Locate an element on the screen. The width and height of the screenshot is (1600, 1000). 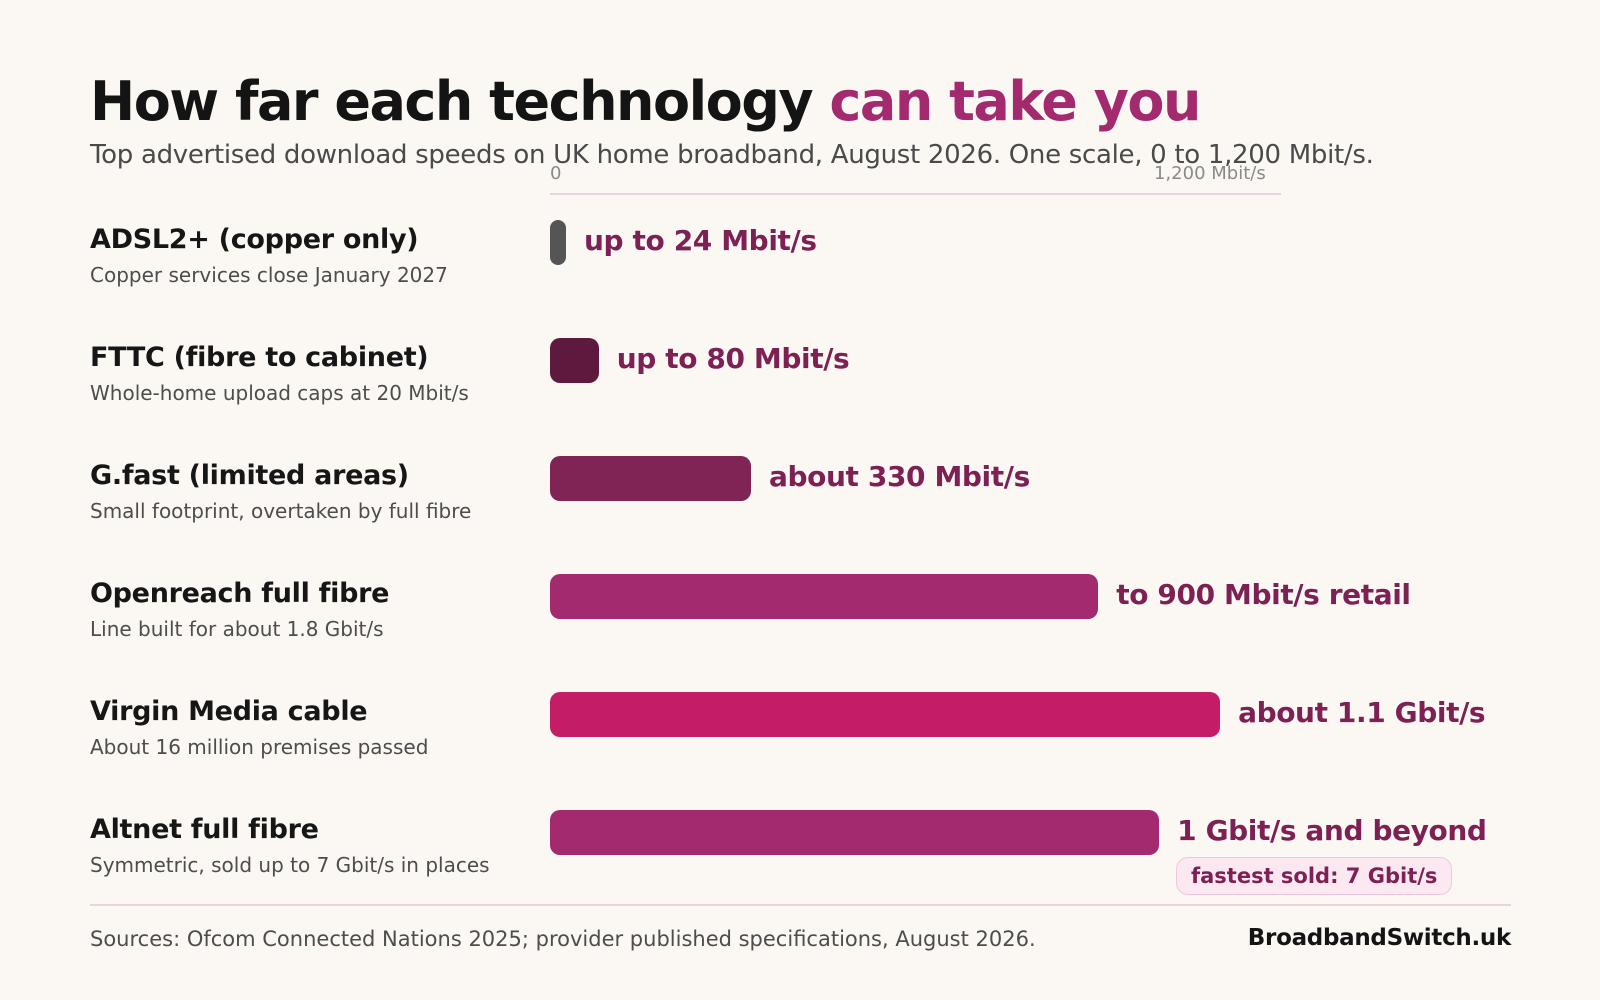
row-note: Small footprint, overtaken by full fibre is located at coordinates (281, 511).